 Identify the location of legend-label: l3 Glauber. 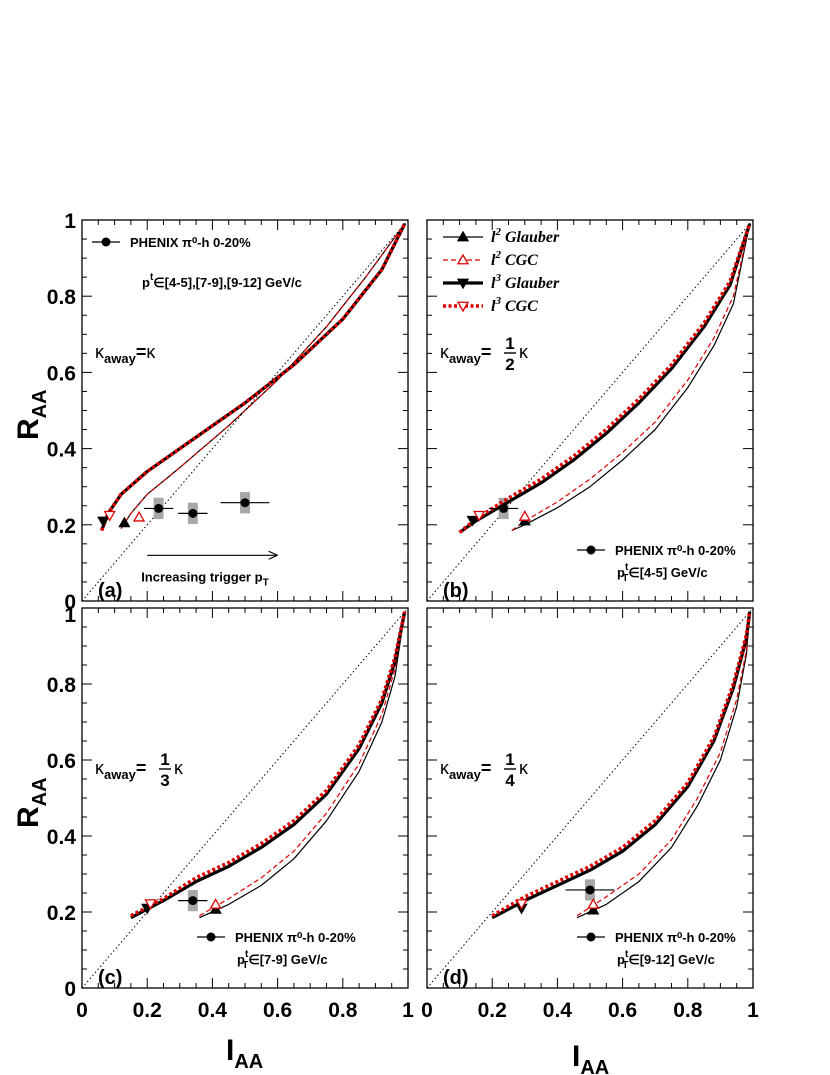
(525, 282).